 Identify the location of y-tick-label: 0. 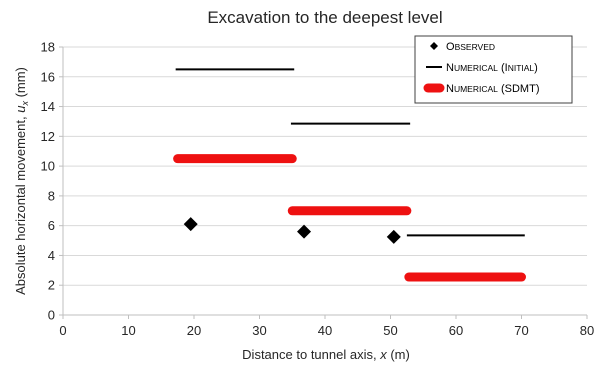
(51, 315).